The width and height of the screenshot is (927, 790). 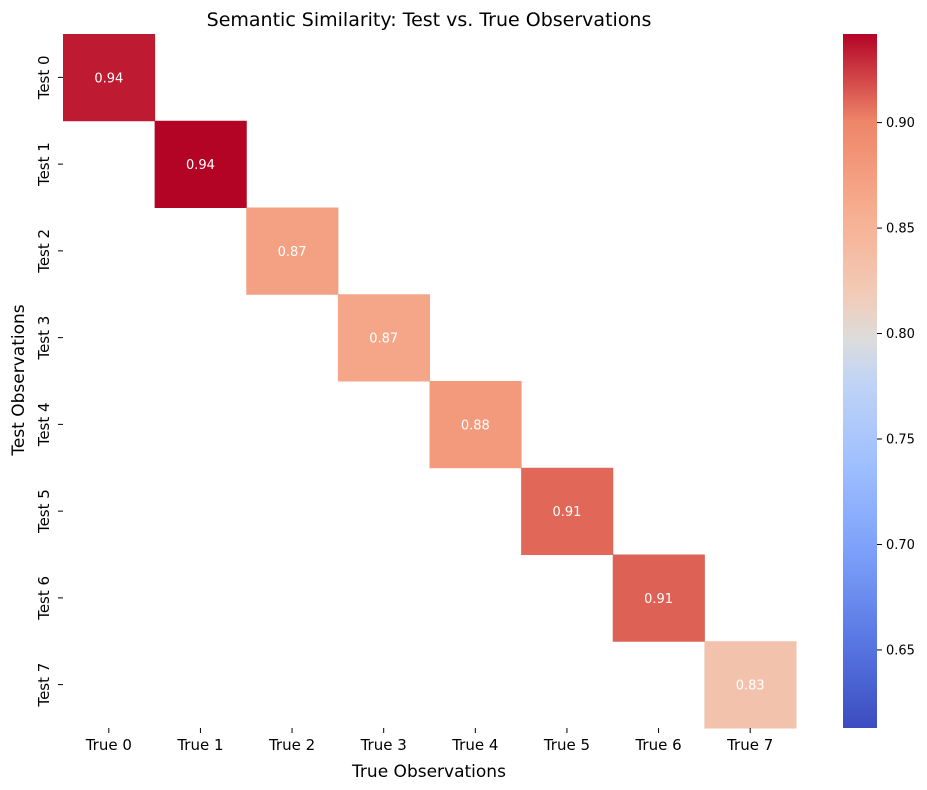 I want to click on x-tick-label-0: True 0, so click(x=108, y=745).